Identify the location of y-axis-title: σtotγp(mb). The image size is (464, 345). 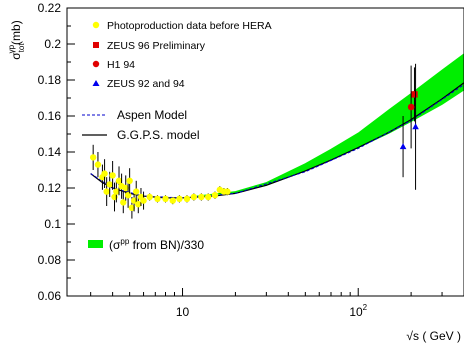
(16, 39).